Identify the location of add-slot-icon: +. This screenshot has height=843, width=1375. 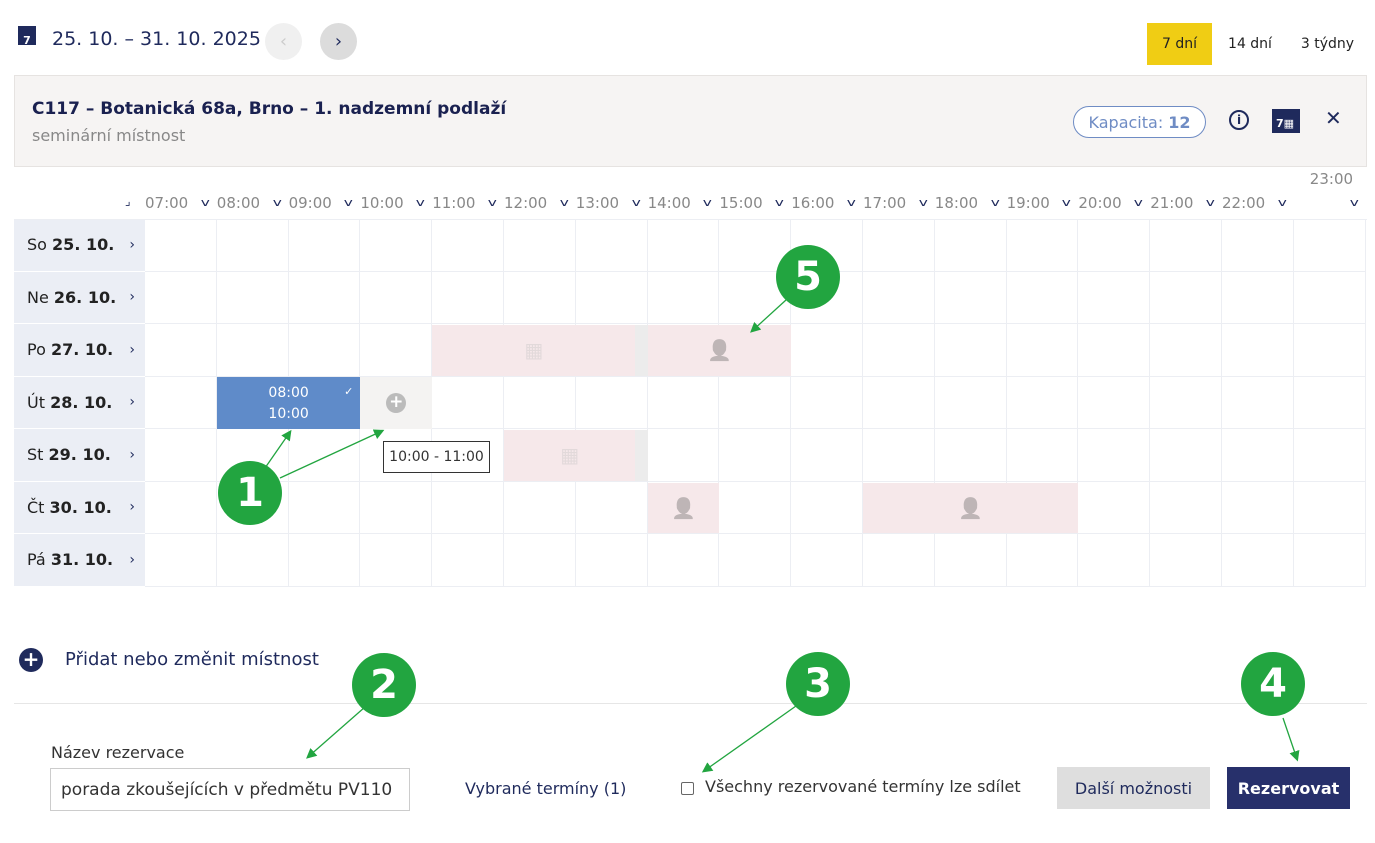
(396, 402).